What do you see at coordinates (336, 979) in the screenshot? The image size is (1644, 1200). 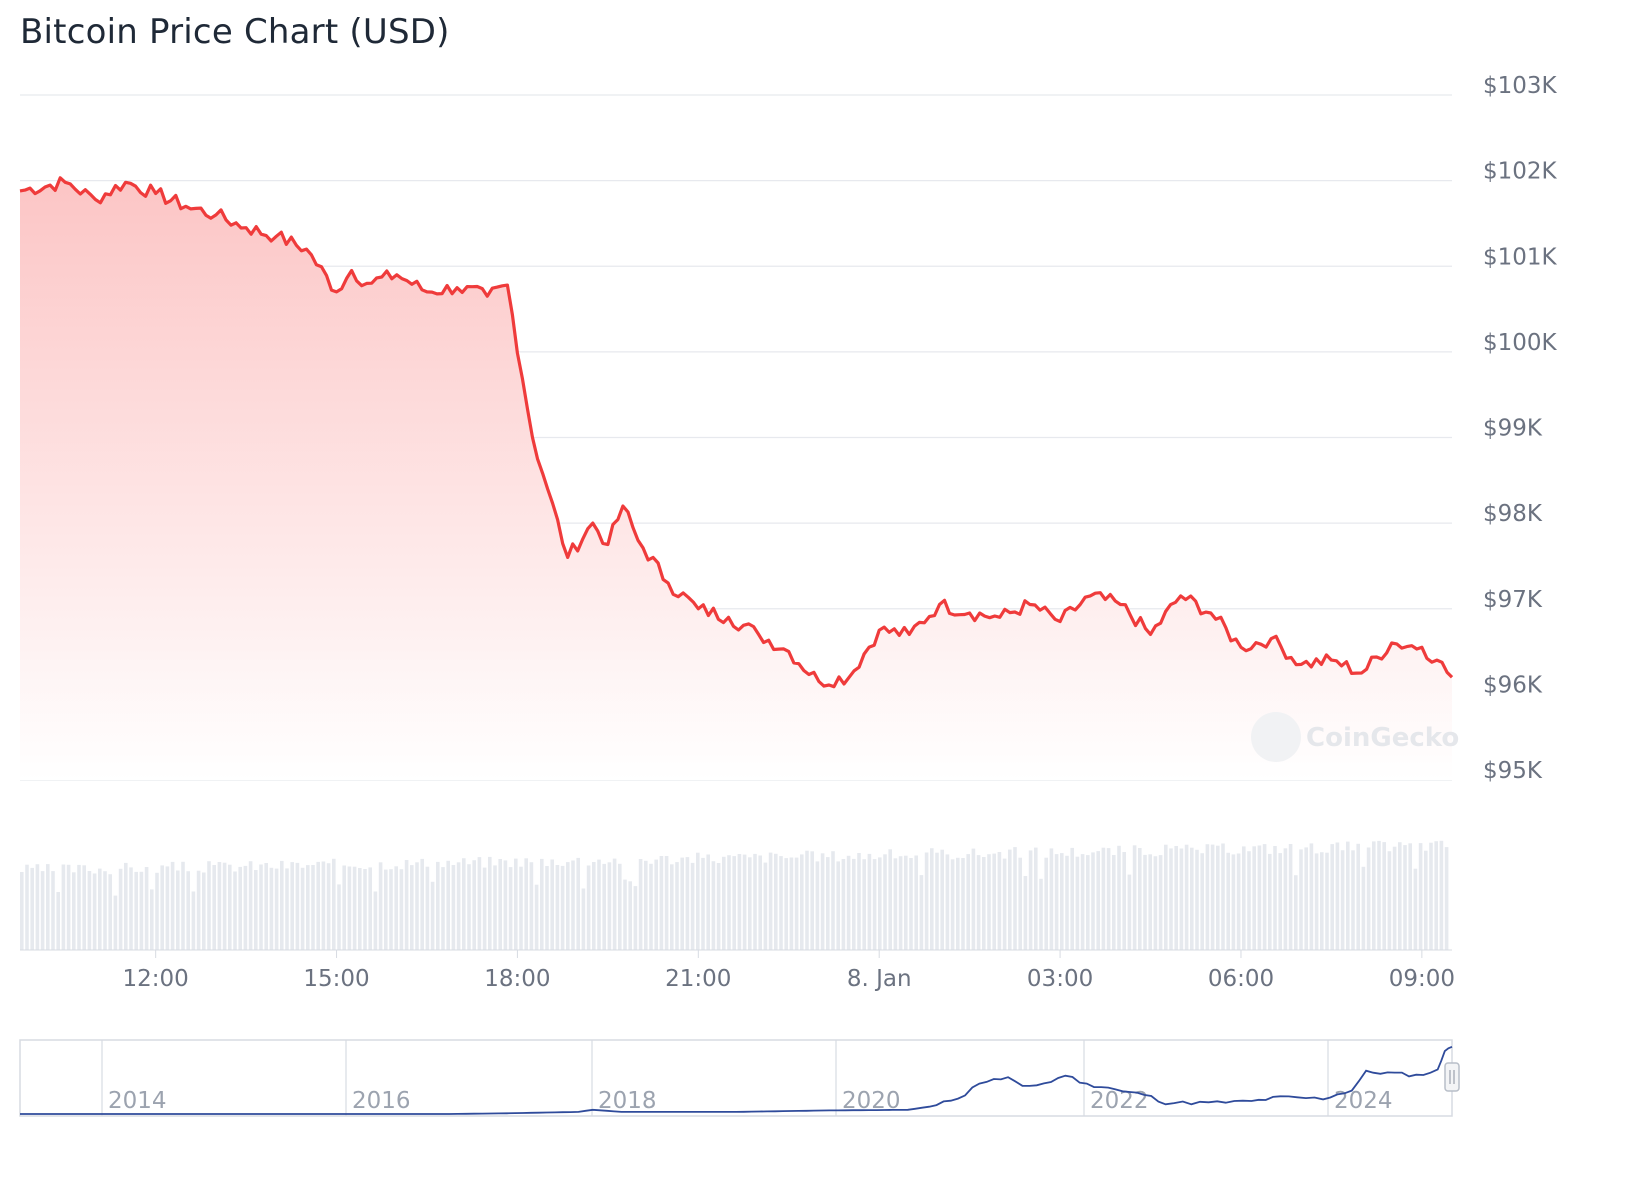 I see `x-tick-label: 15:00` at bounding box center [336, 979].